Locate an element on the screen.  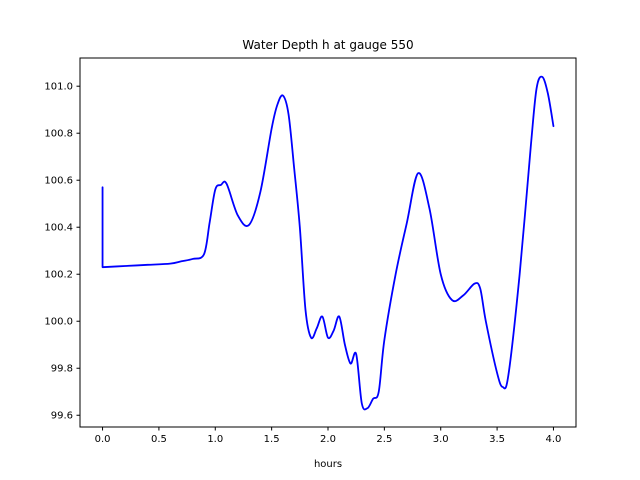
y-tick-label: 100.8 is located at coordinates (58, 134).